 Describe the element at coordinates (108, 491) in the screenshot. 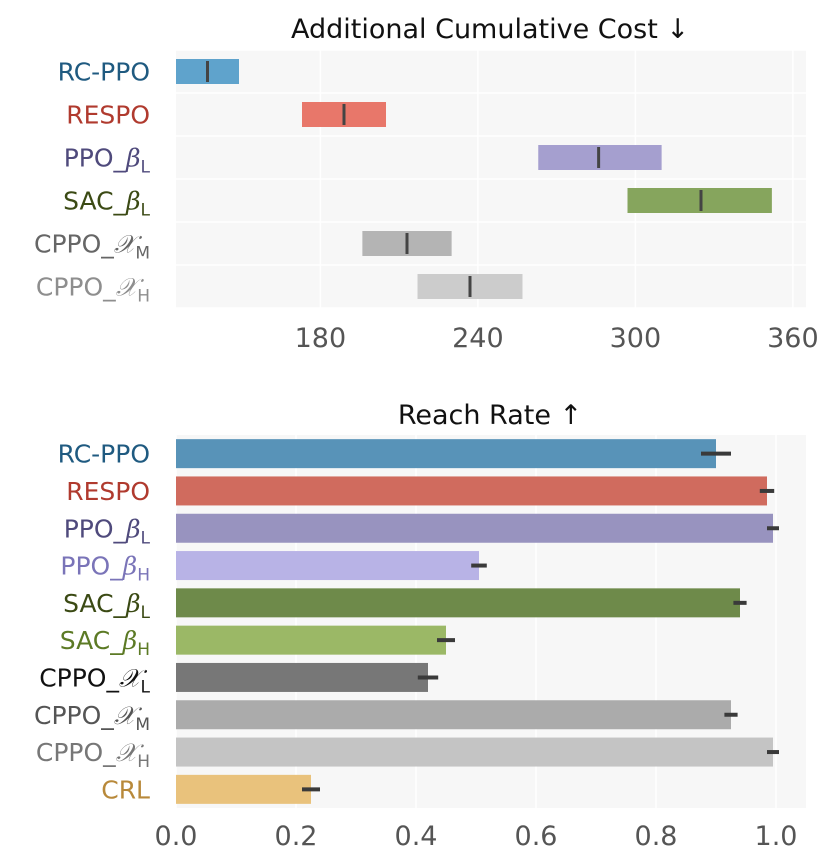

I see `reach-category-label: RESPO` at that location.